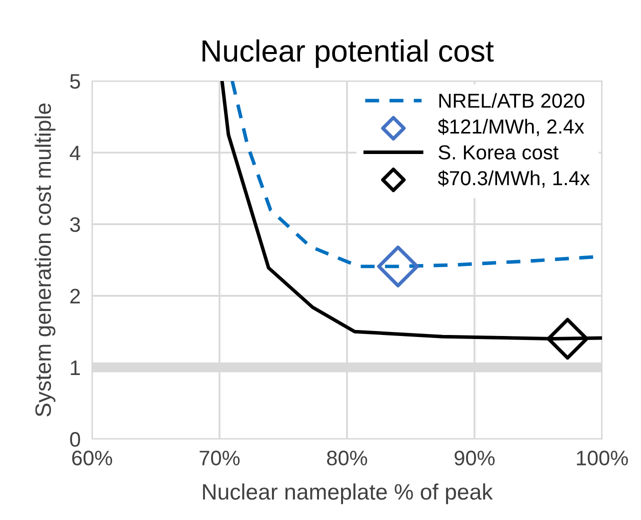  I want to click on y-tick-label: 1, so click(75, 367).